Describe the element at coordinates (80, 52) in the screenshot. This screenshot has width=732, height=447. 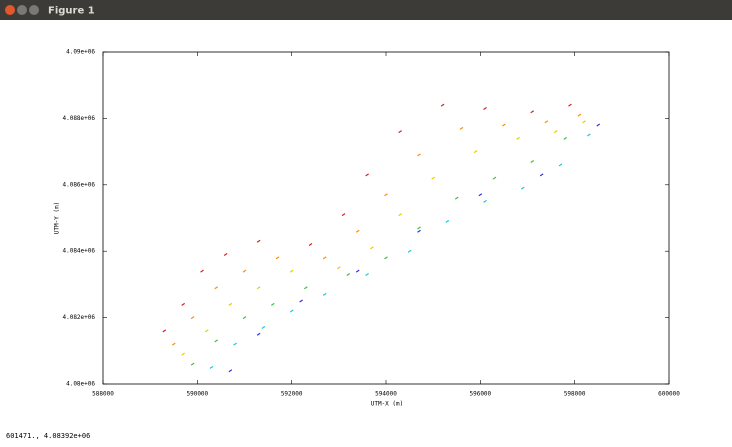
I see `y-tick-label: 4.09e+06` at that location.